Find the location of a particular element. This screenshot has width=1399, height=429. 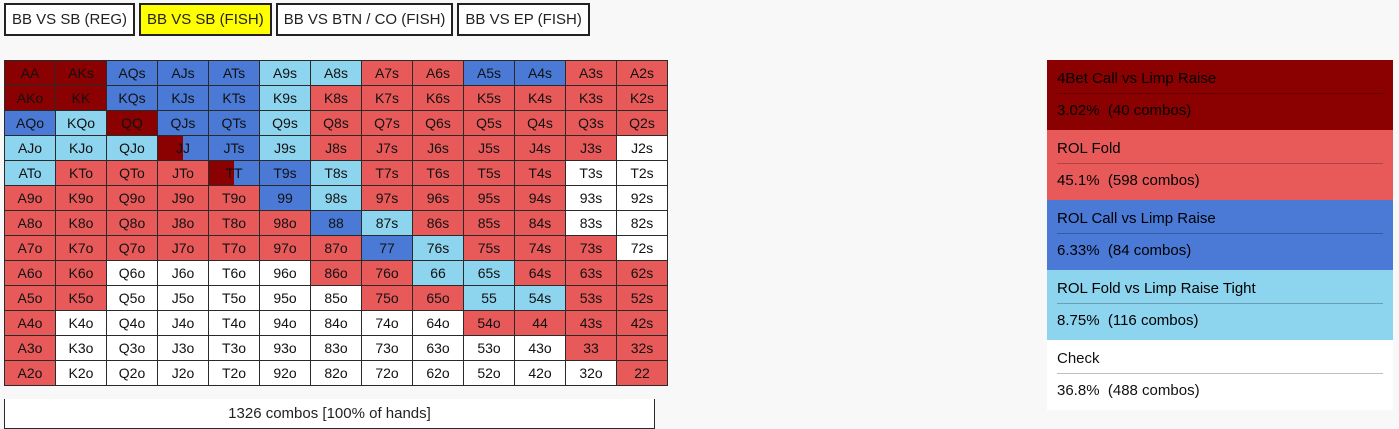

hand-cell: JTo is located at coordinates (183, 173).